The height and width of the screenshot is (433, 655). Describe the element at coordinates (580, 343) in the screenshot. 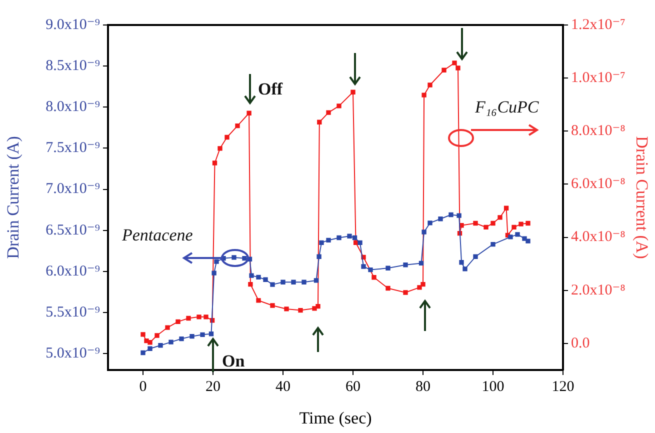

I see `y2-tick-label: 0.0` at that location.